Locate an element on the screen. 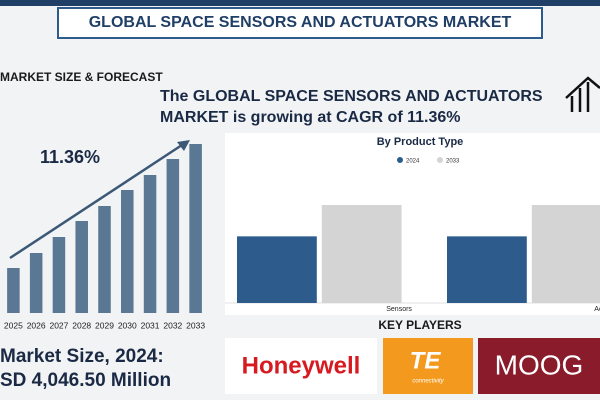 The image size is (600, 400). x-tick-label: 2029 is located at coordinates (104, 325).